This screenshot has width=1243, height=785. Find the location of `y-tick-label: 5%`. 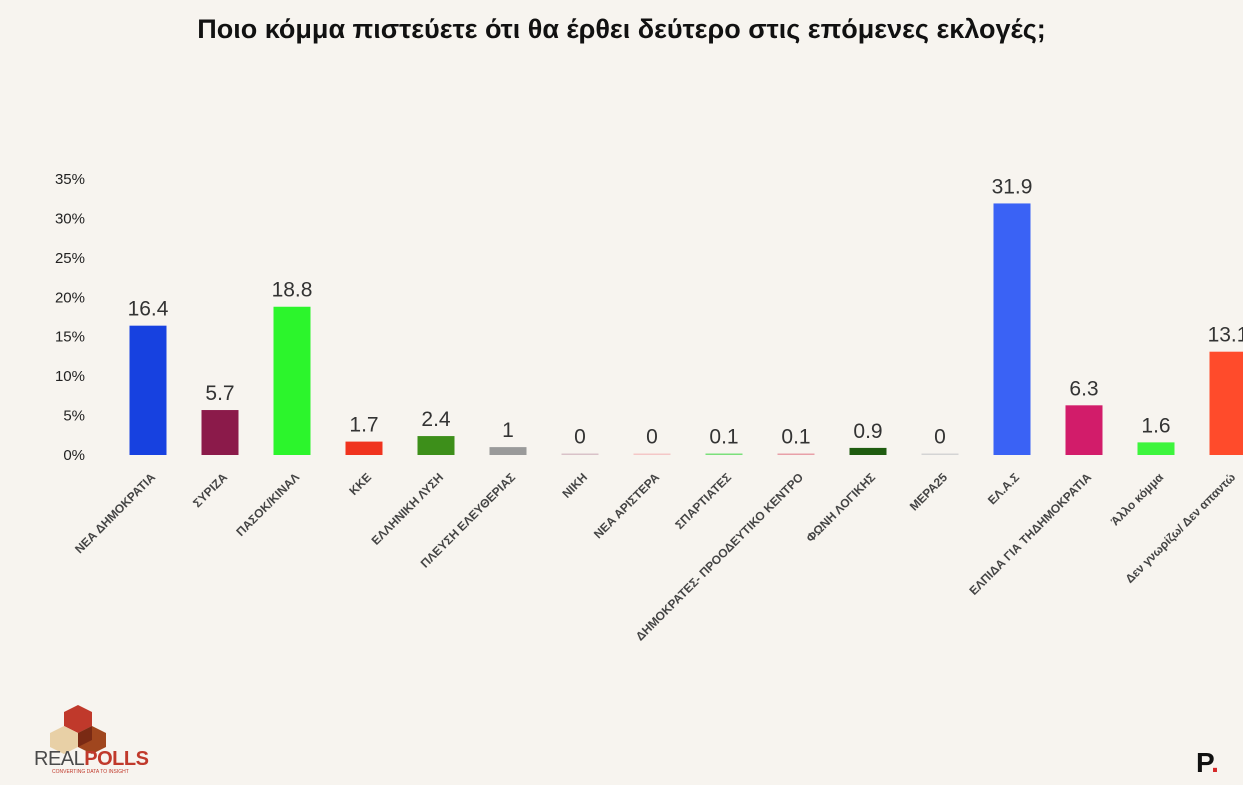

y-tick-label: 5% is located at coordinates (74, 416).